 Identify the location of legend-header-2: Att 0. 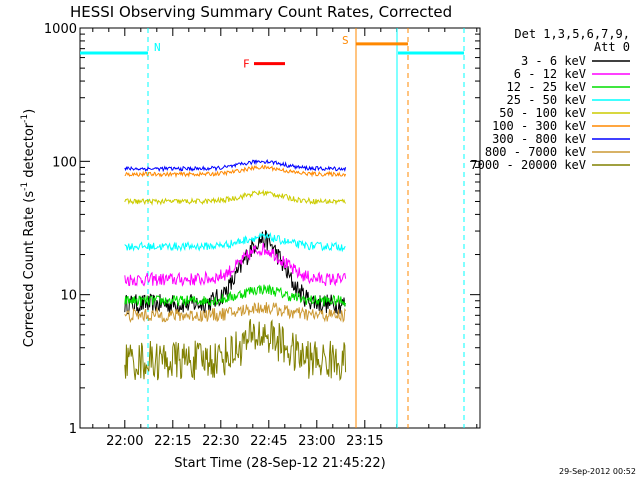
(612, 47).